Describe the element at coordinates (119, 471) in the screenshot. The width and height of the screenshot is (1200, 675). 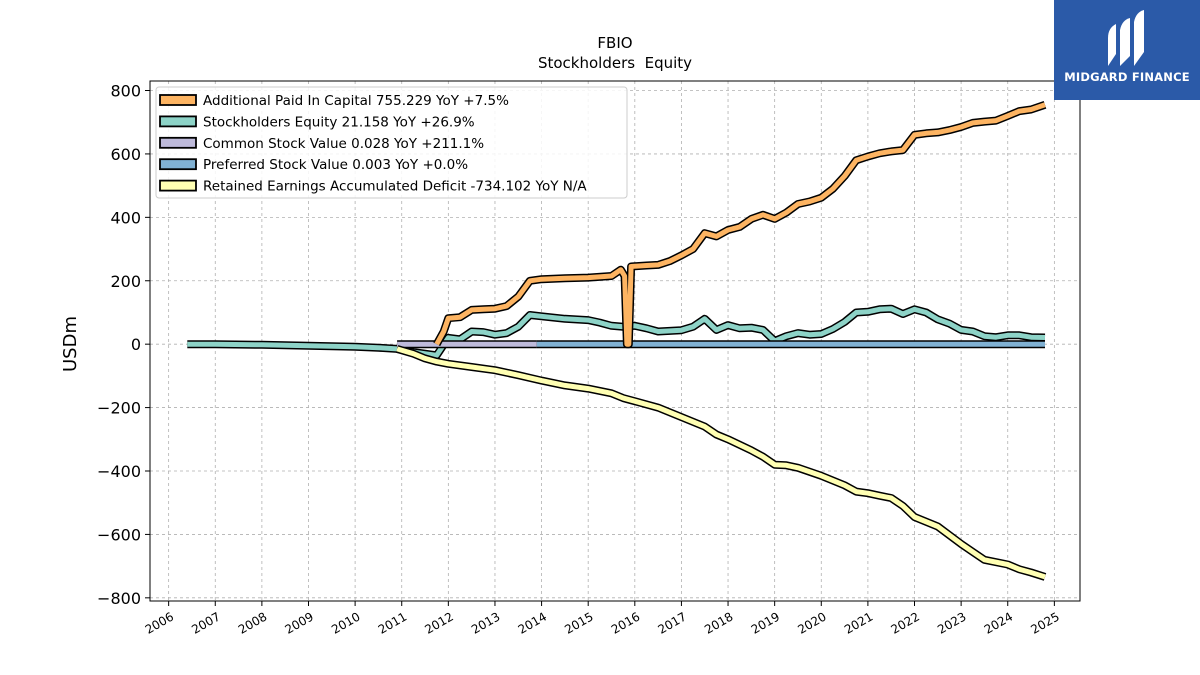
I see `y-tick-label: −400` at that location.